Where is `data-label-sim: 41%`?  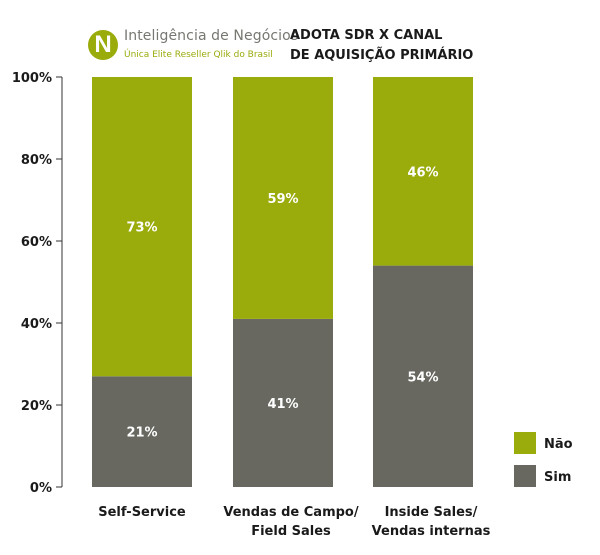 data-label-sim: 41% is located at coordinates (282, 404).